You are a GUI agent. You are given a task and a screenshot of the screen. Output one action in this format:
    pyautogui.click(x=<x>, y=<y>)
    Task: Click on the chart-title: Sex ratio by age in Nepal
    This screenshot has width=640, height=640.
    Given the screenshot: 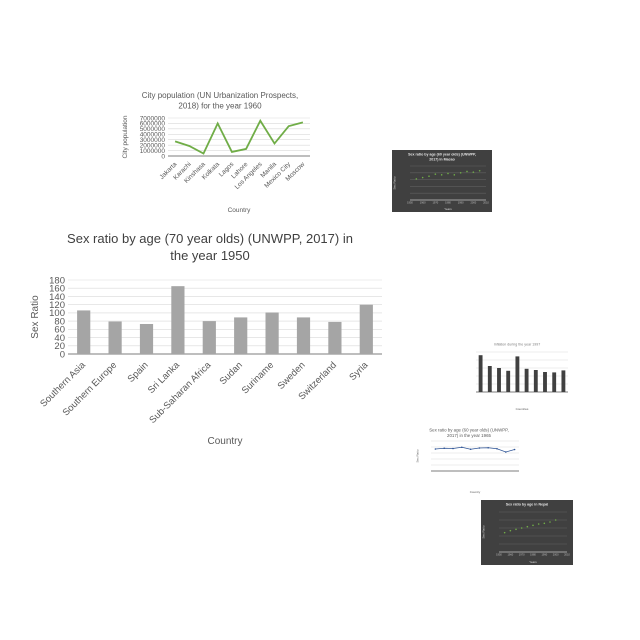 What is the action you would take?
    pyautogui.click(x=527, y=505)
    